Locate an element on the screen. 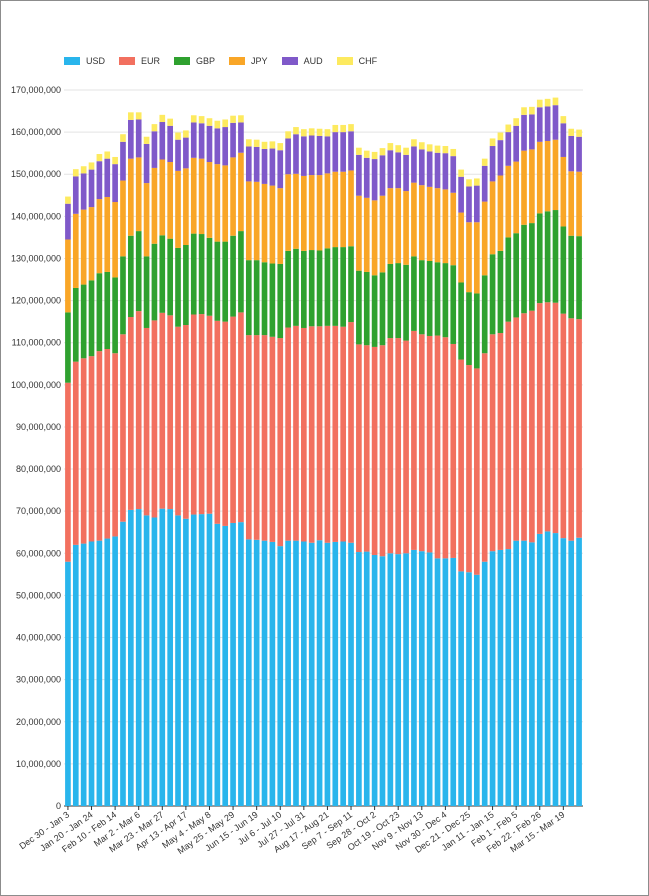 The image size is (649, 896). legend-item-usd: USD is located at coordinates (84, 61).